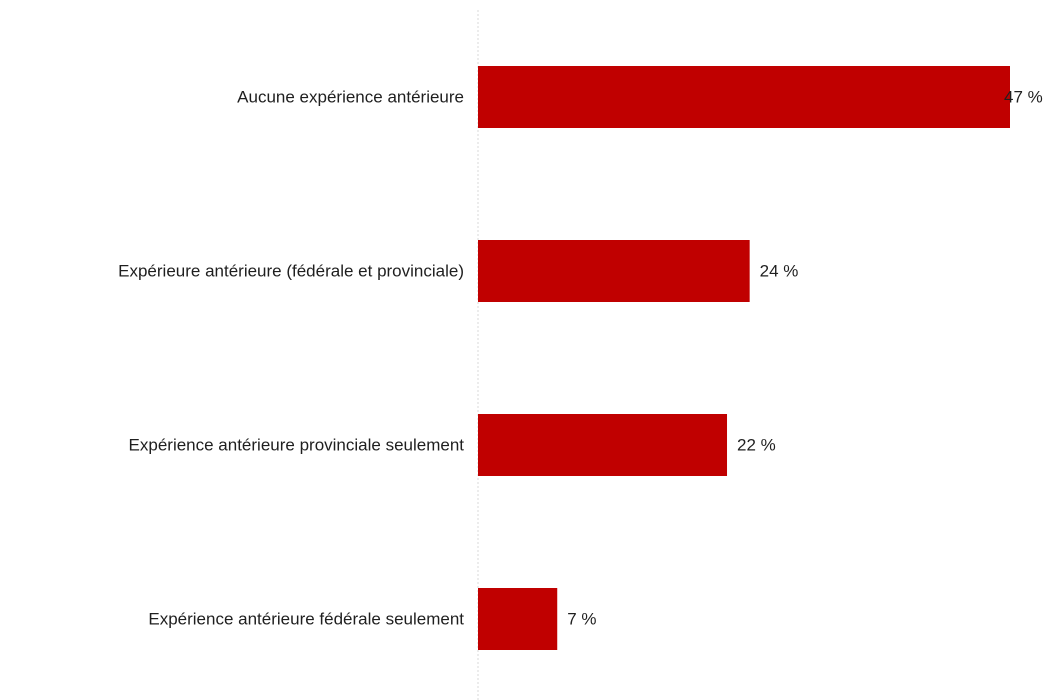 This screenshot has width=1060, height=700. What do you see at coordinates (581, 619) in the screenshot?
I see `data-label-3: 7 %` at bounding box center [581, 619].